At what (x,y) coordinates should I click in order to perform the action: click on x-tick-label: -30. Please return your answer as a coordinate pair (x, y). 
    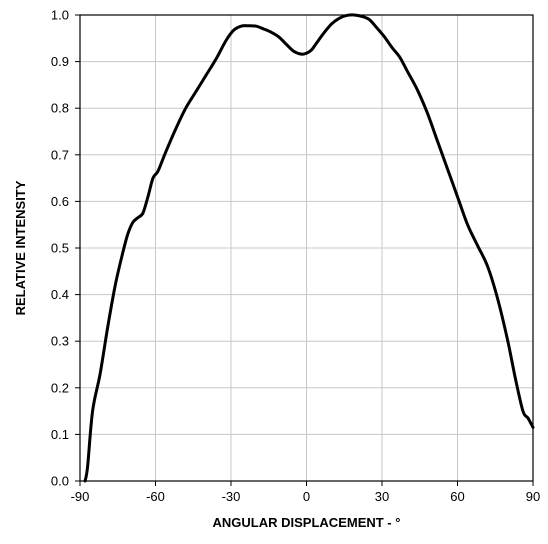
    Looking at the image, I should click on (231, 496).